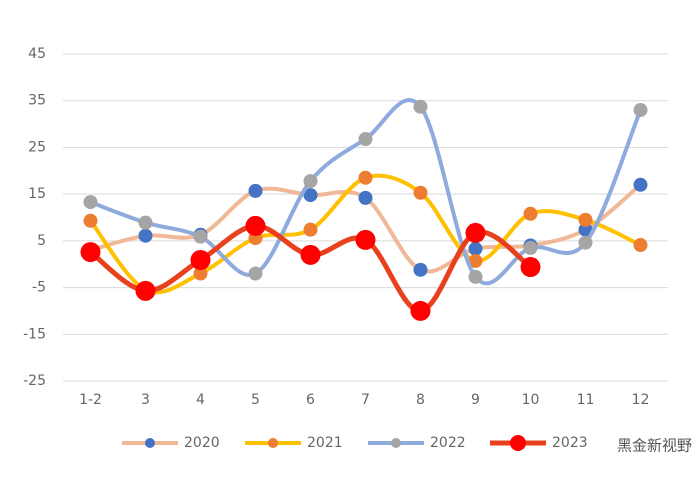 This screenshot has height=479, width=700. Describe the element at coordinates (654, 446) in the screenshot. I see `watermark: 黑金新视野` at that location.